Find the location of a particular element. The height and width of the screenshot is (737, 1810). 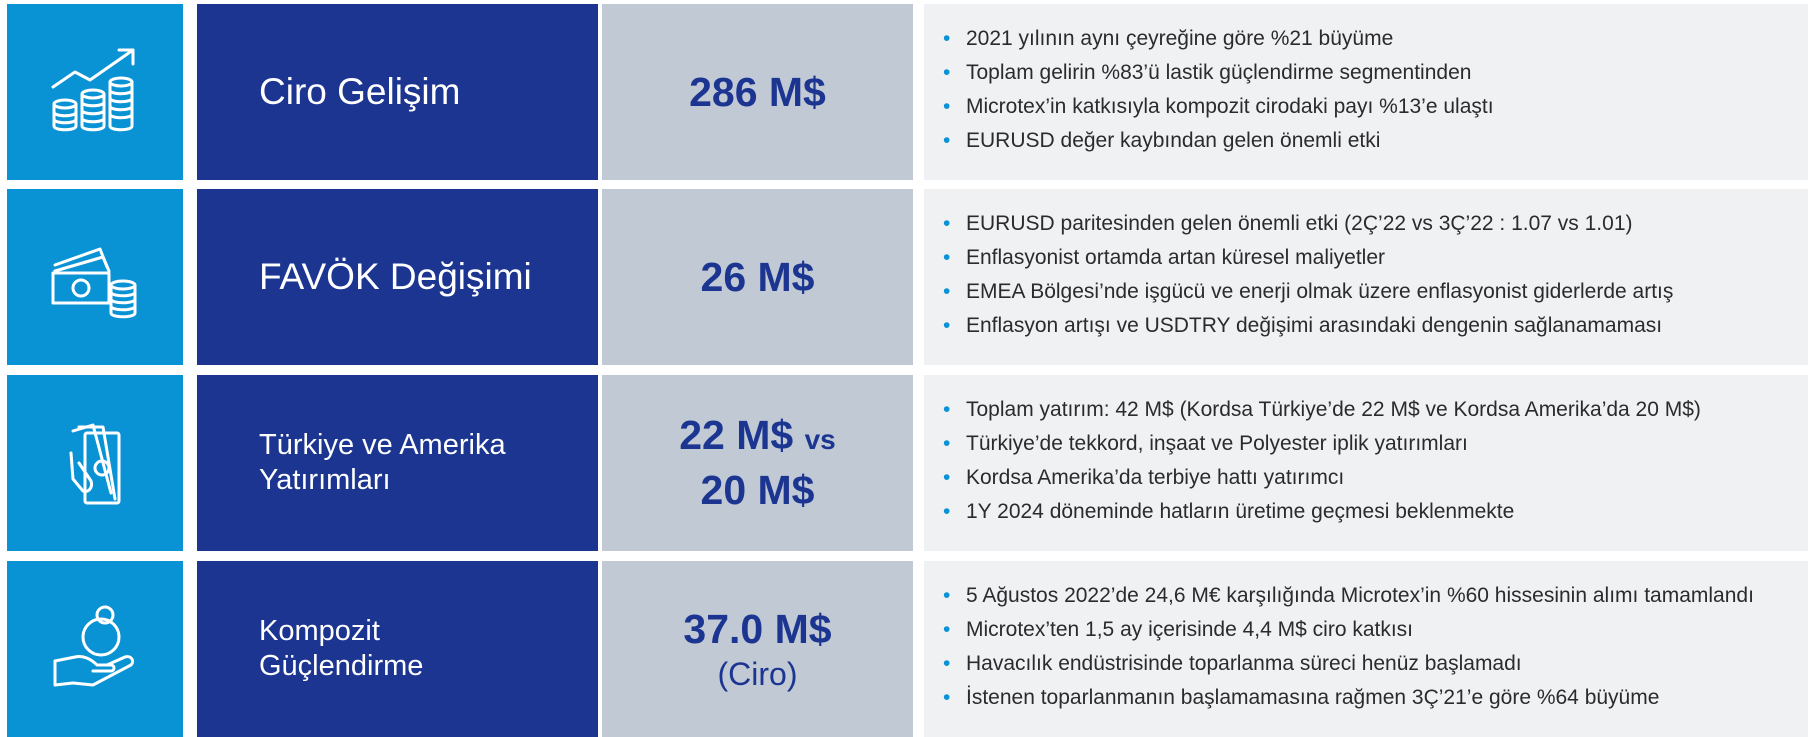

value: 26 M$ is located at coordinates (757, 277).